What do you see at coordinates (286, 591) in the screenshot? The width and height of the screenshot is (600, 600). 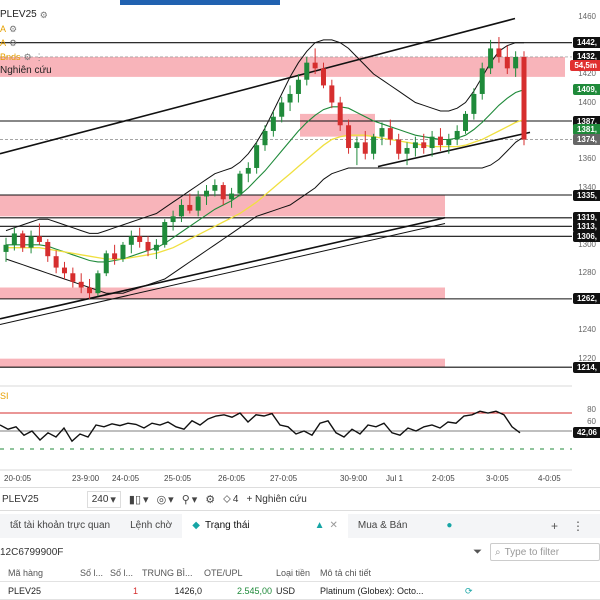 I see `row-currency: USD` at bounding box center [286, 591].